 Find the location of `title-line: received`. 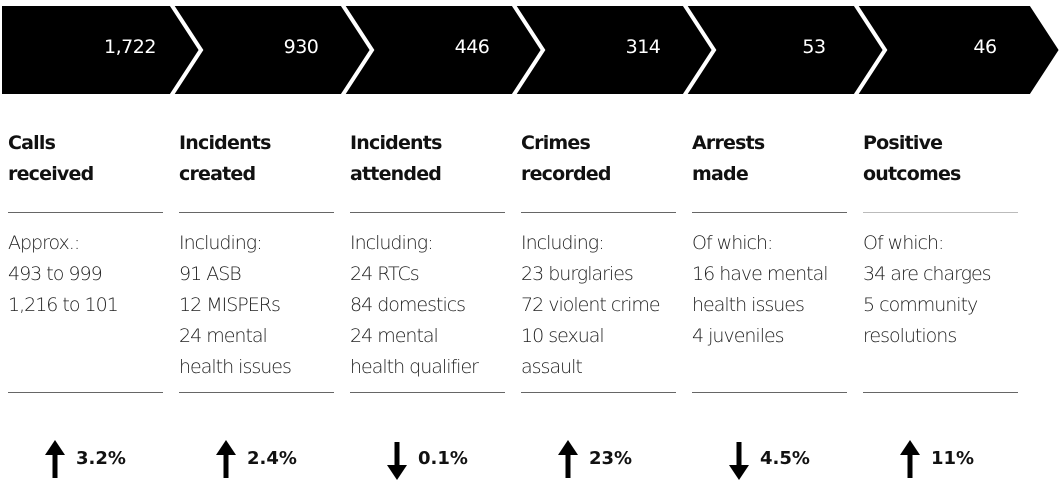

title-line: received is located at coordinates (51, 174).